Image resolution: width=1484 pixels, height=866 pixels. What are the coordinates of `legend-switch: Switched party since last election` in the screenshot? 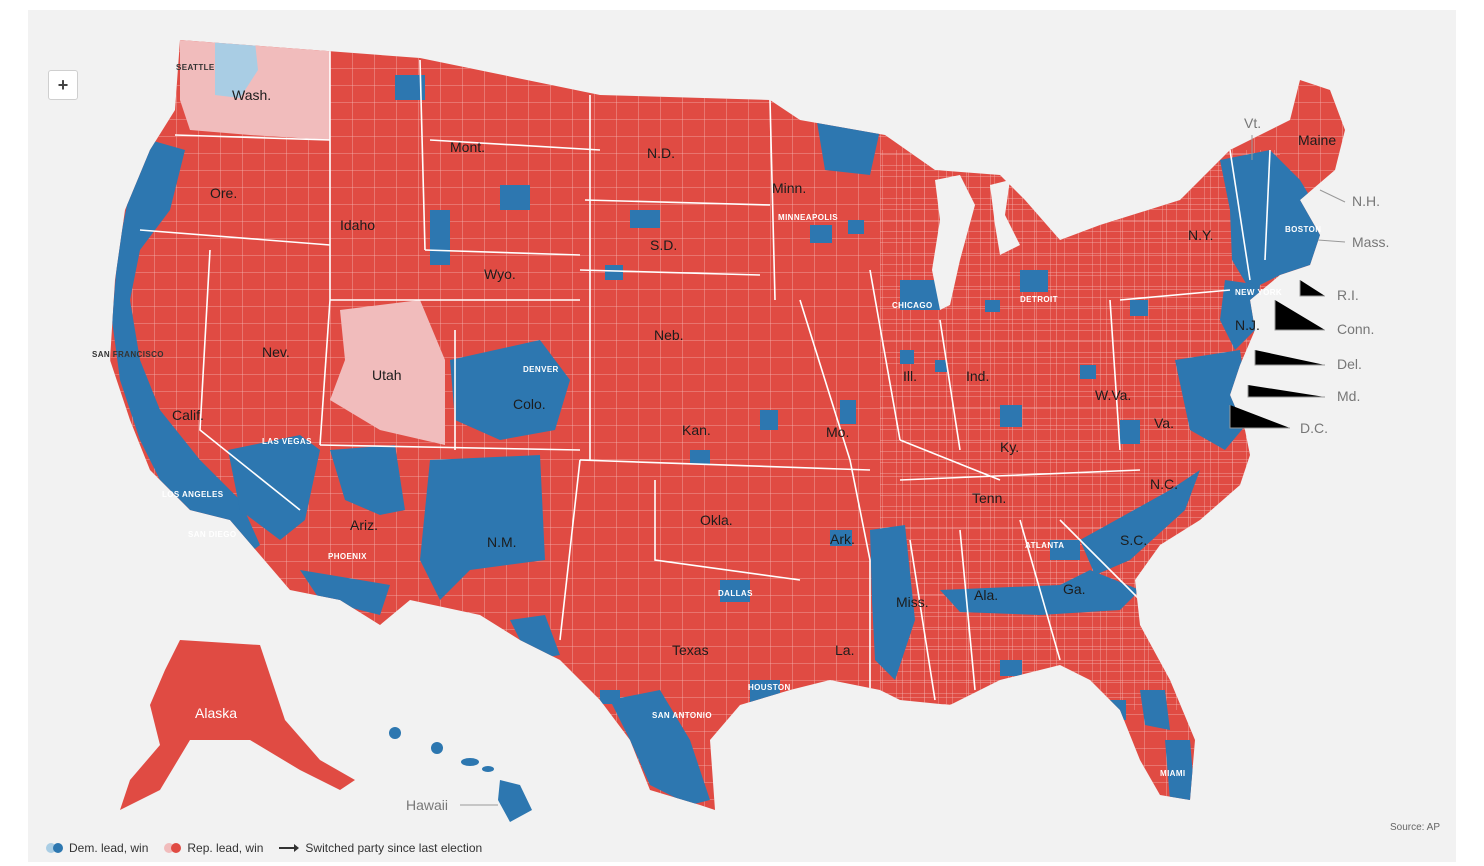 It's located at (380, 848).